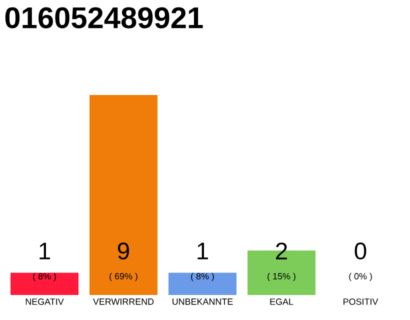  What do you see at coordinates (123, 301) in the screenshot?
I see `x-tick-label: VERWIRREND` at bounding box center [123, 301].